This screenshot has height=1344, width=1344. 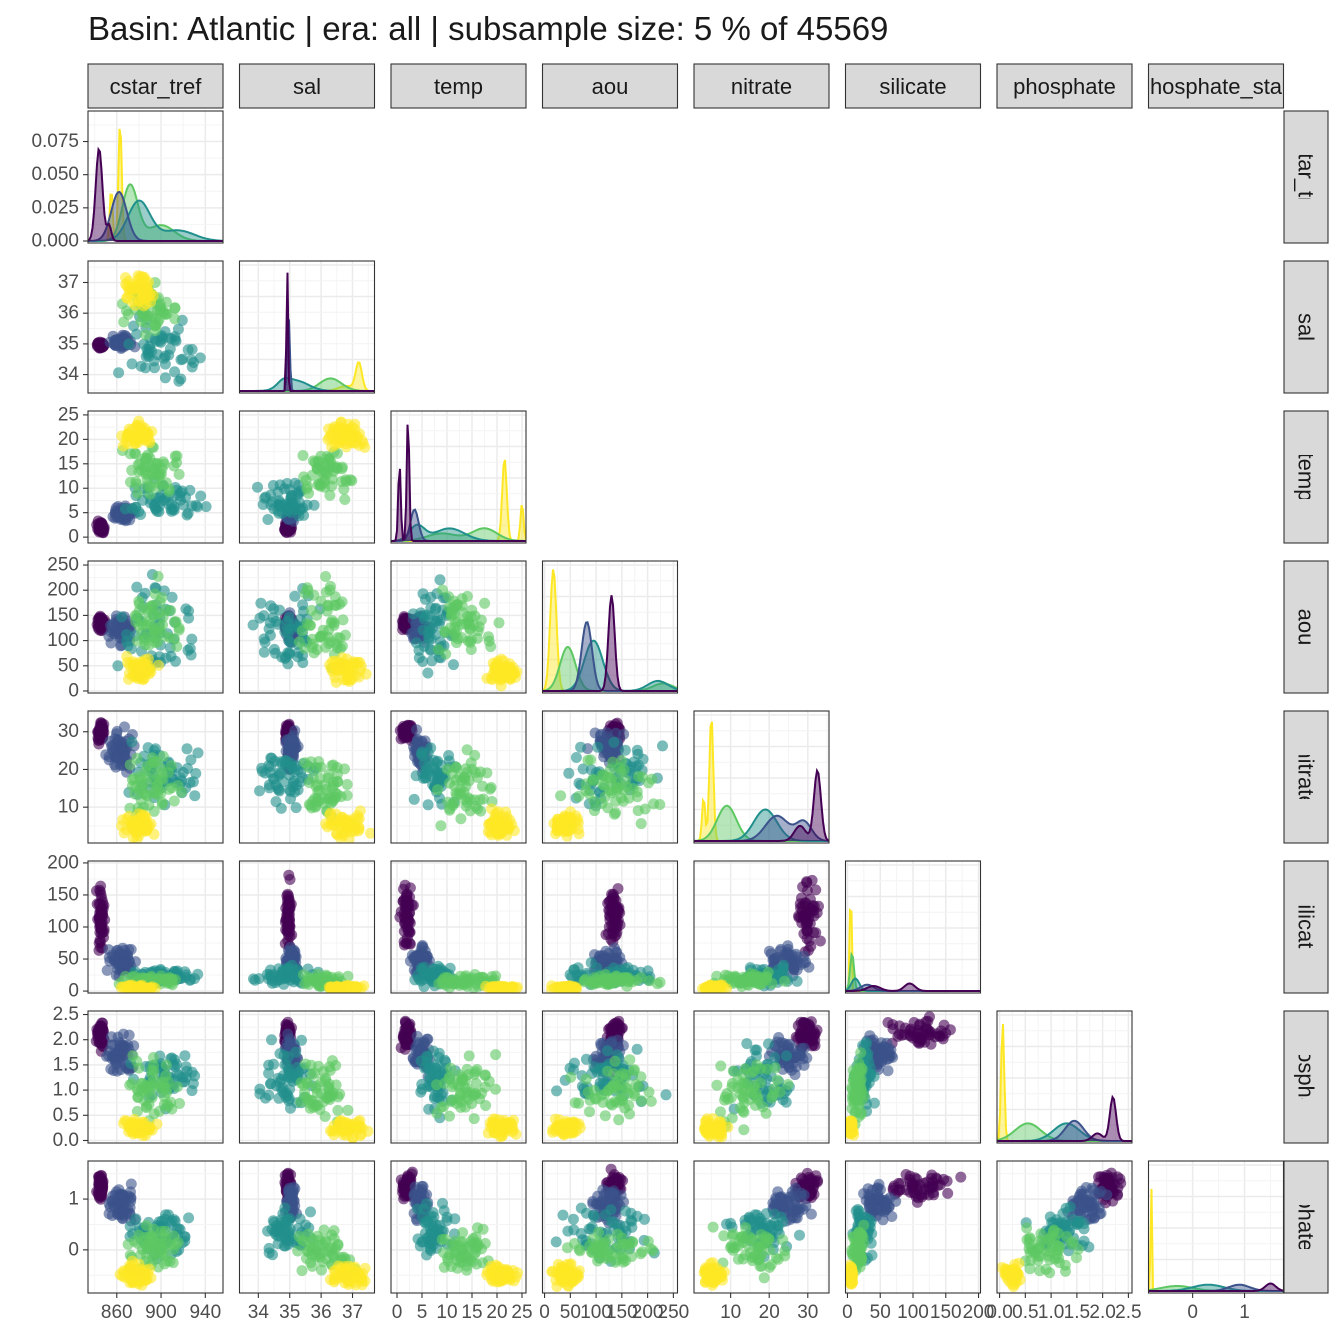 What do you see at coordinates (458, 477) in the screenshot?
I see `panel-temp-vs-temp` at bounding box center [458, 477].